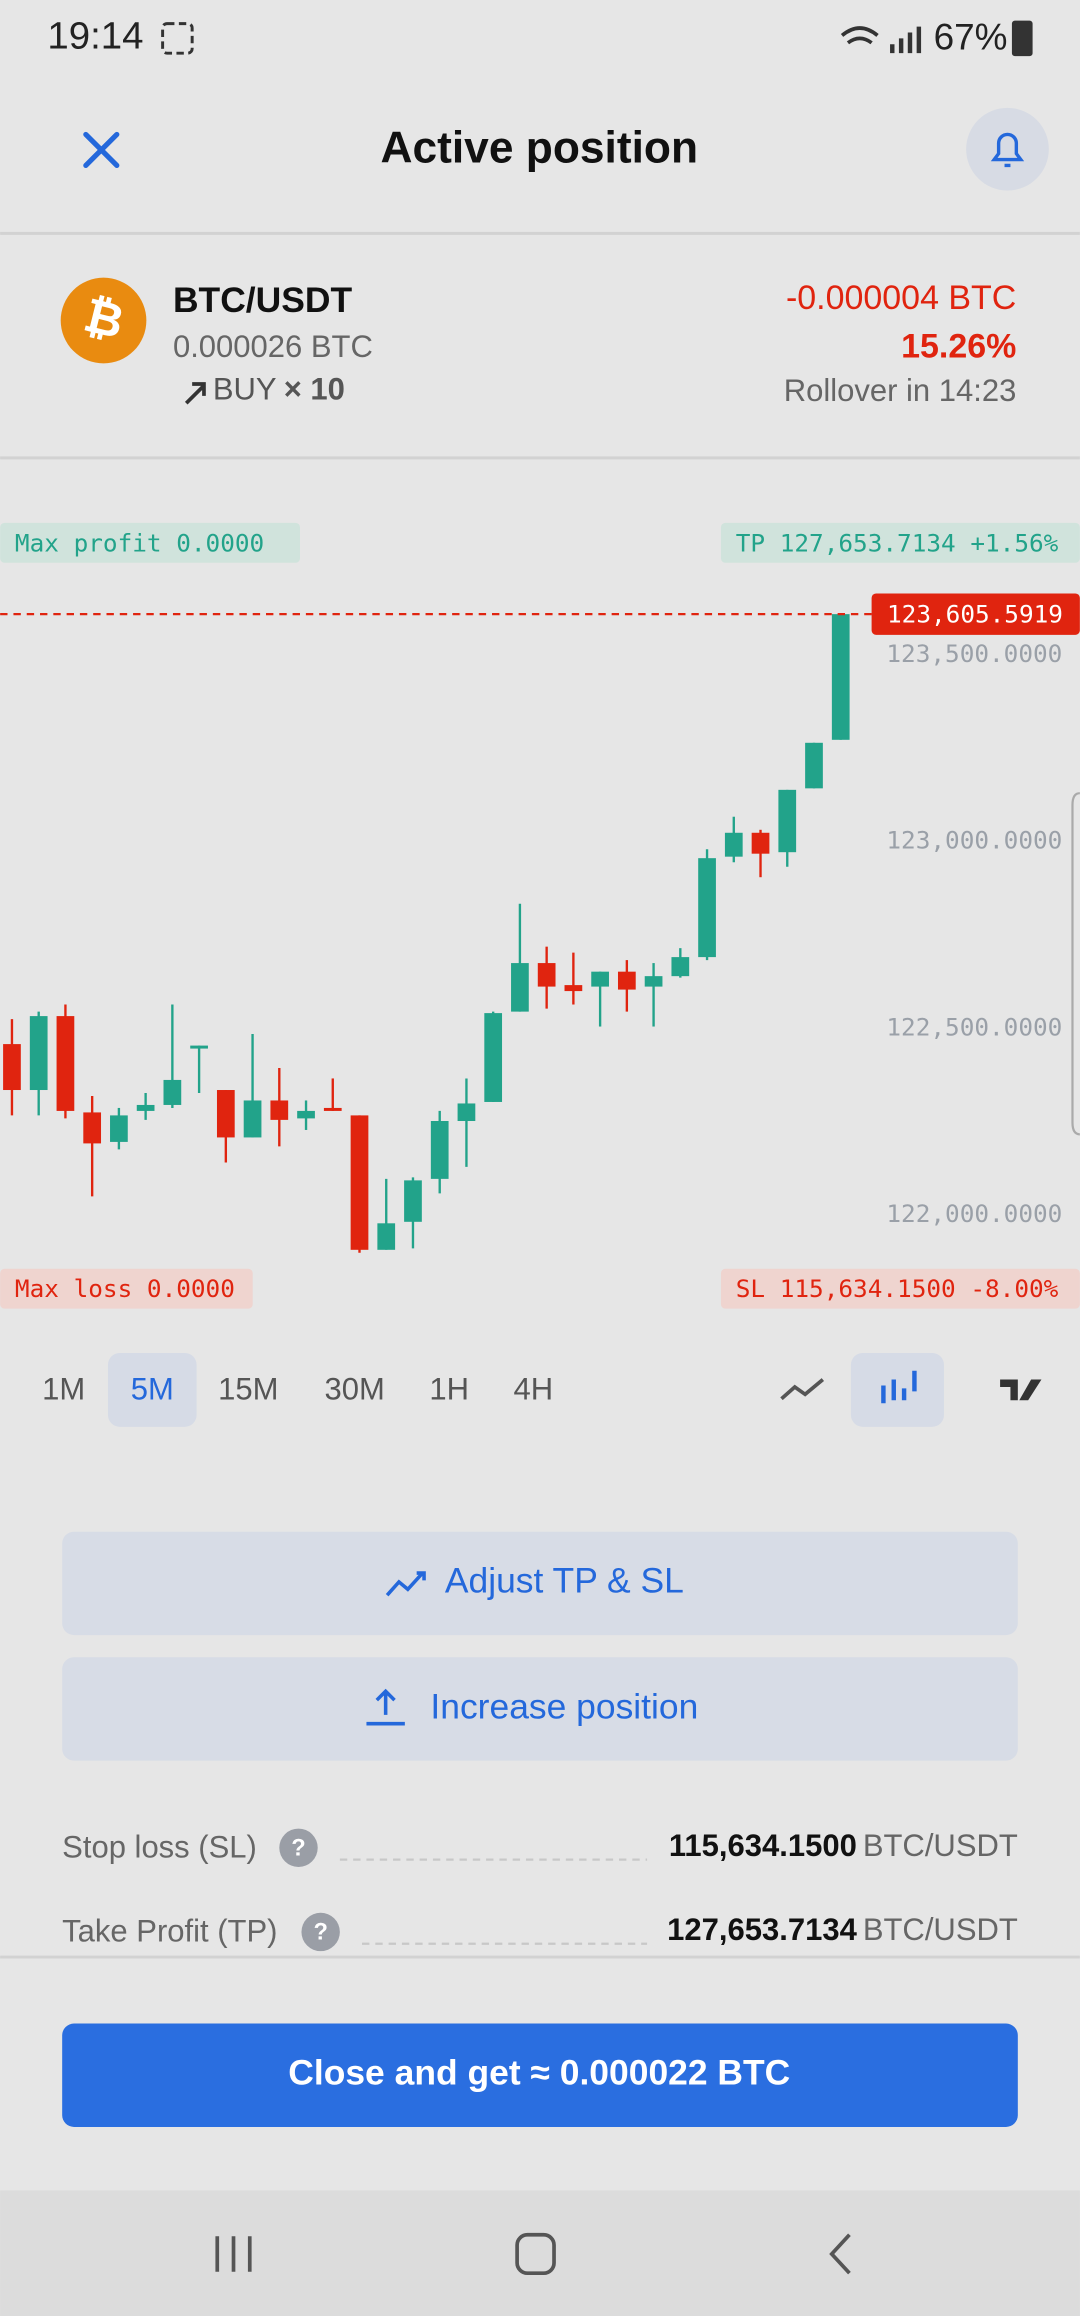 The width and height of the screenshot is (1080, 2316). What do you see at coordinates (101, 150) in the screenshot?
I see `close-icon` at bounding box center [101, 150].